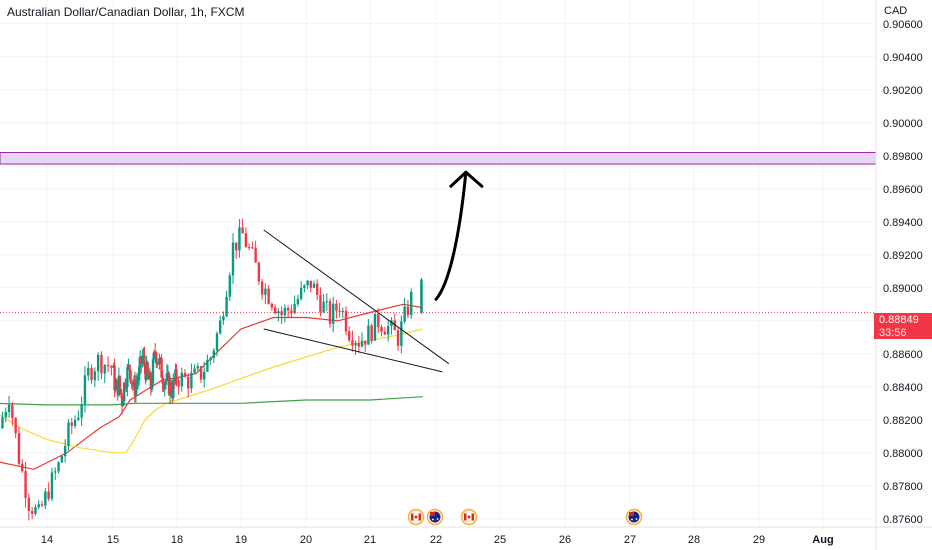  What do you see at coordinates (438, 158) in the screenshot?
I see `resistance-zone` at bounding box center [438, 158].